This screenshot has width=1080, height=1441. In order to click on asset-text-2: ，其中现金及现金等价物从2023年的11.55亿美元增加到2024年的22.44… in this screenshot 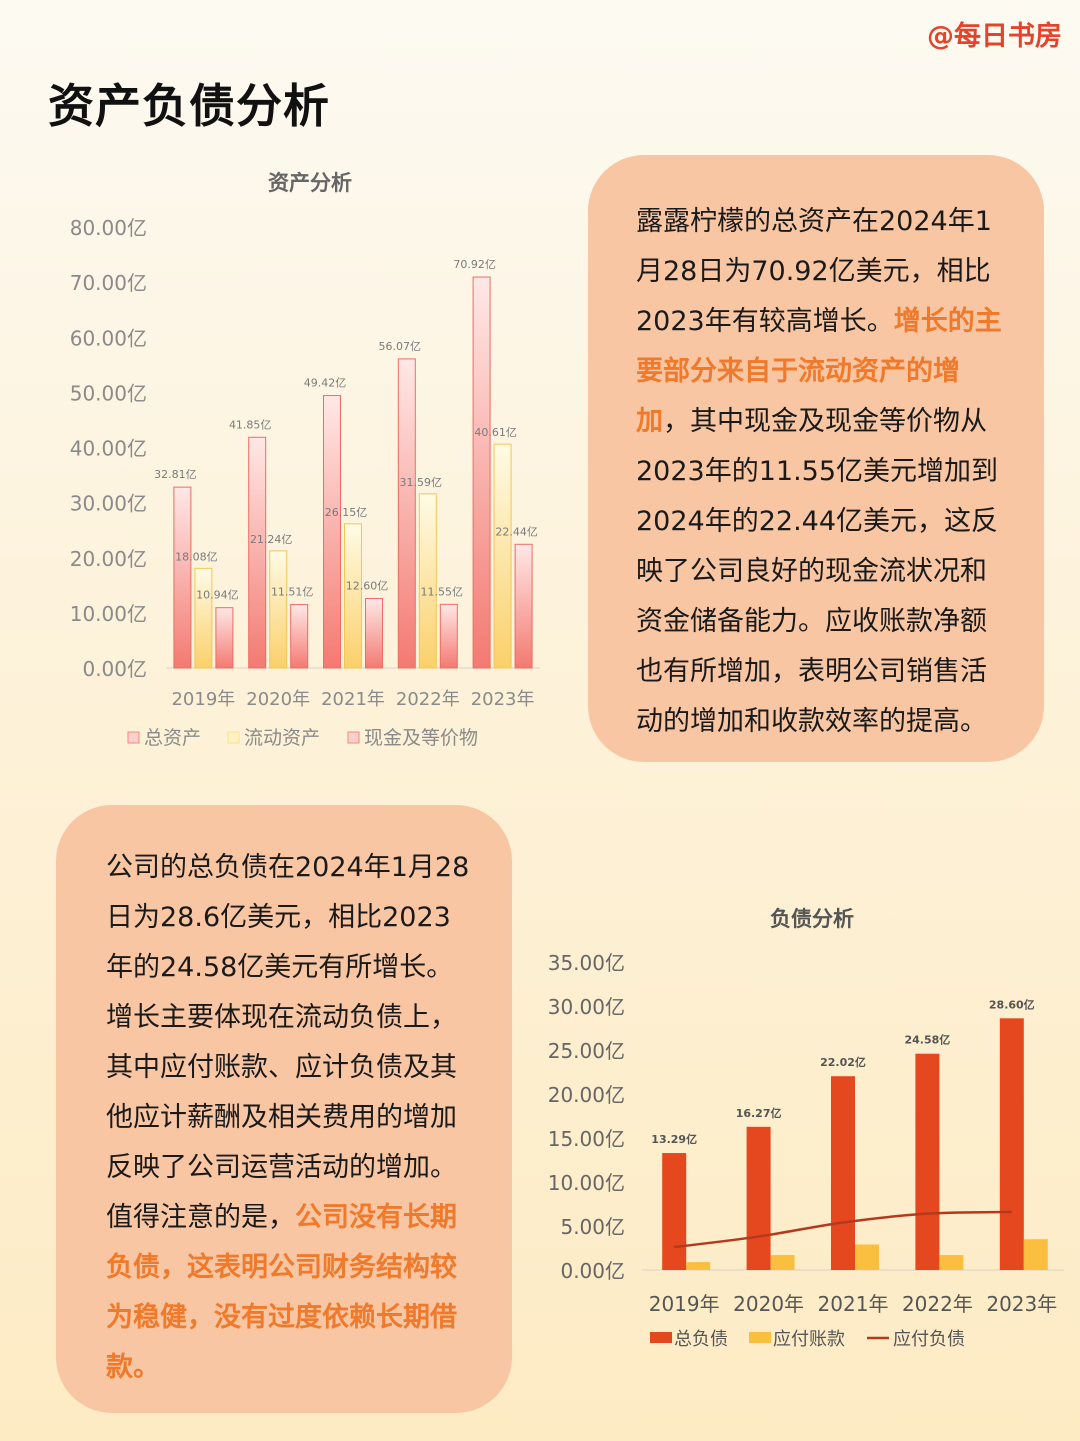, I will do `click(817, 571)`.